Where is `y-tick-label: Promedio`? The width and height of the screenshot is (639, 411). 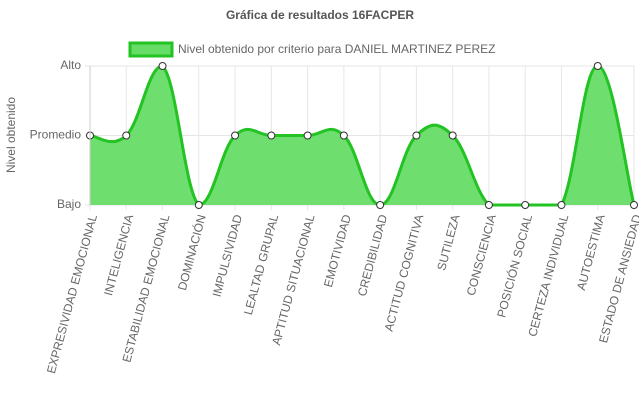 y-tick-label: Promedio is located at coordinates (56, 135).